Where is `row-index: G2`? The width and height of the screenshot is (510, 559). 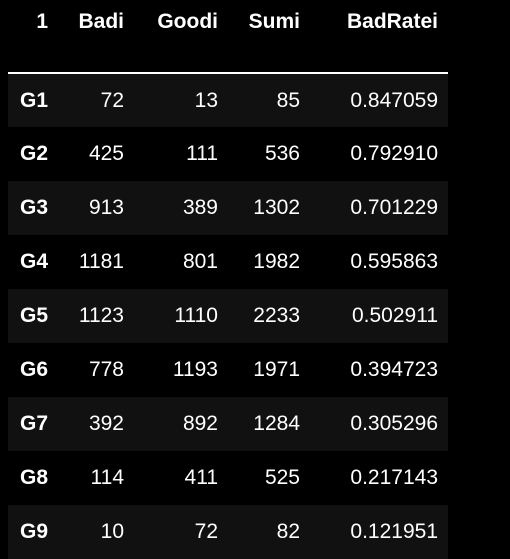 row-index: G2 is located at coordinates (34, 153).